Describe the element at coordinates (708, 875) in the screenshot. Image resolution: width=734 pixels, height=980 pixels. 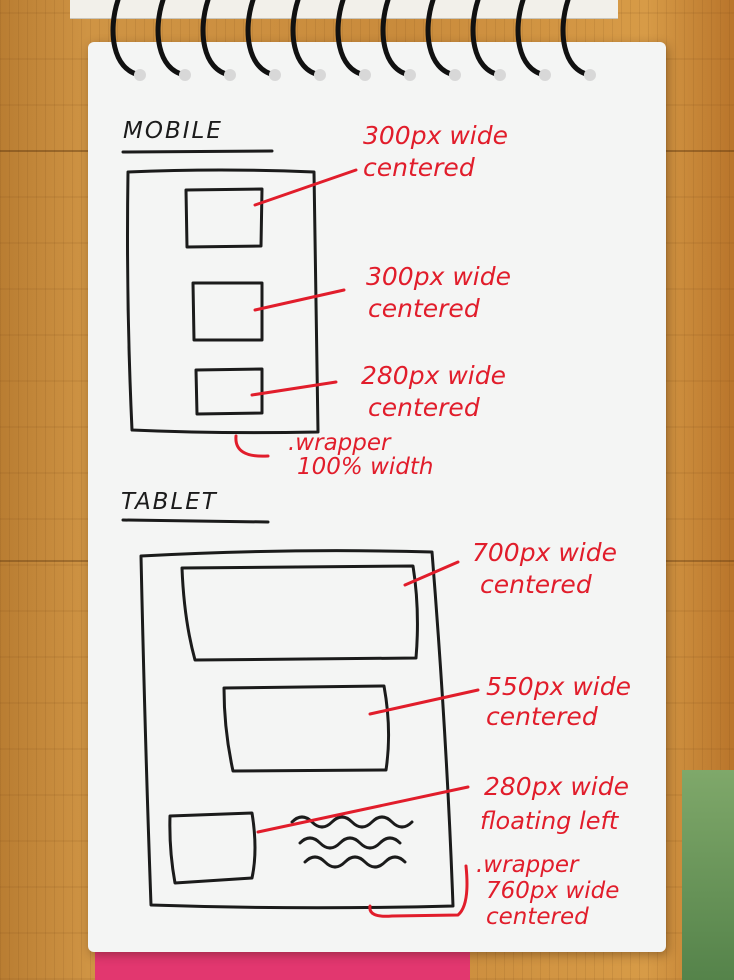
I see `green-cloth` at that location.